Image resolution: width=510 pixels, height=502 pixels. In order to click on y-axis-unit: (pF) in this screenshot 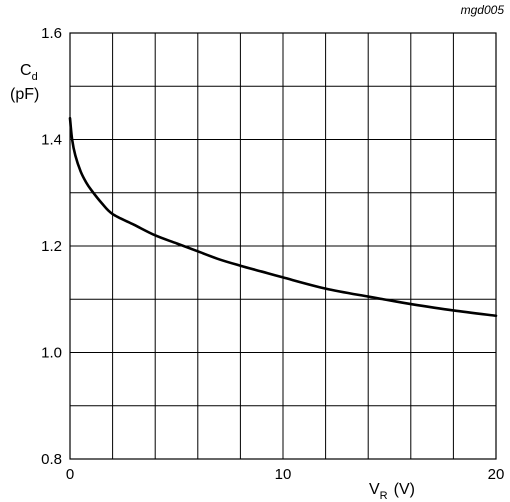, I will do `click(24, 94)`.